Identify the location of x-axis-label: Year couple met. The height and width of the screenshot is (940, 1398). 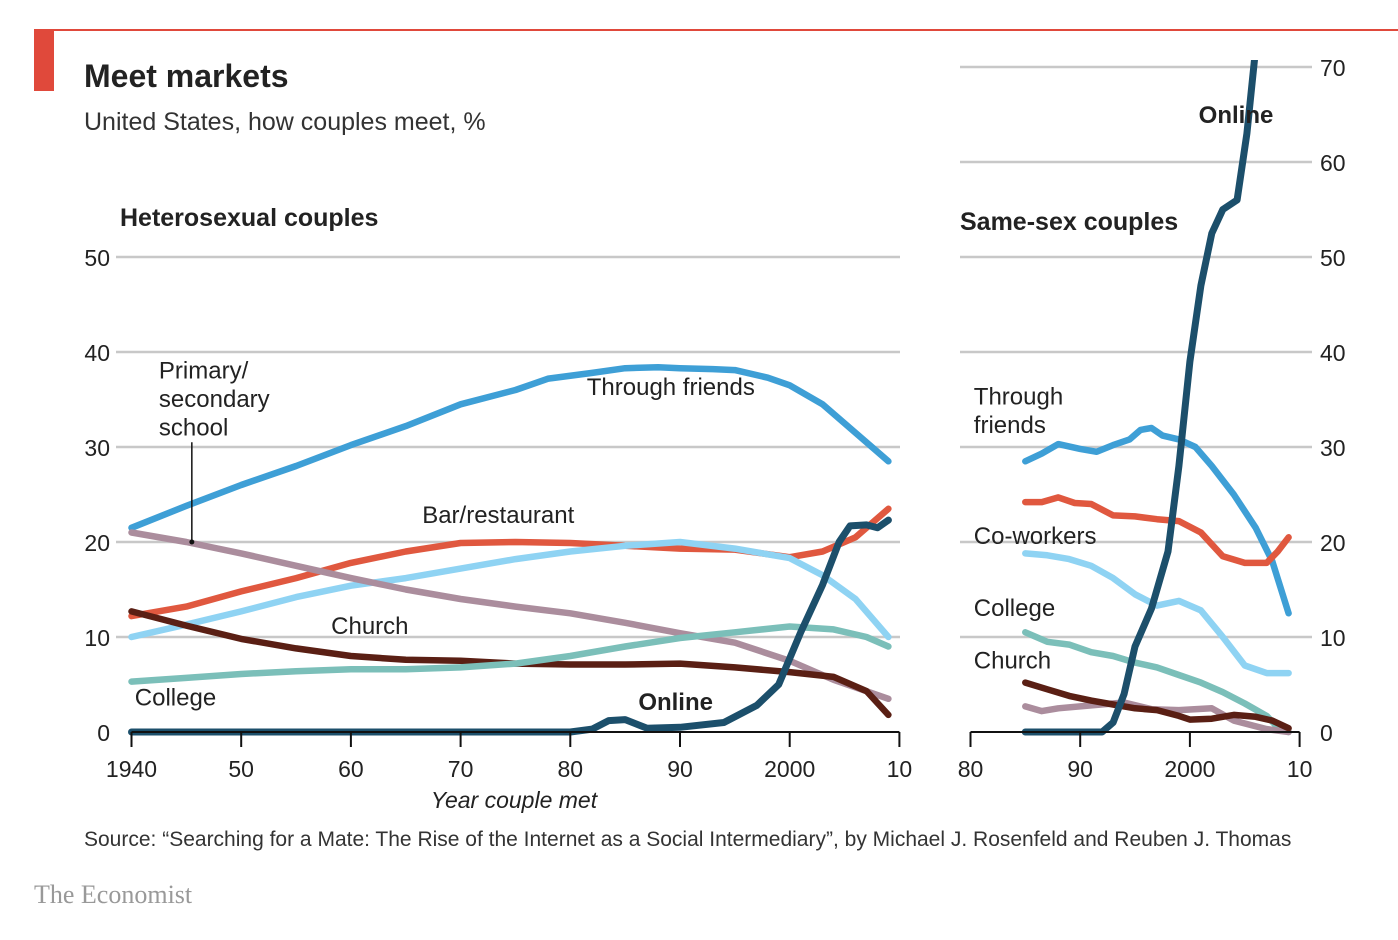
(515, 800).